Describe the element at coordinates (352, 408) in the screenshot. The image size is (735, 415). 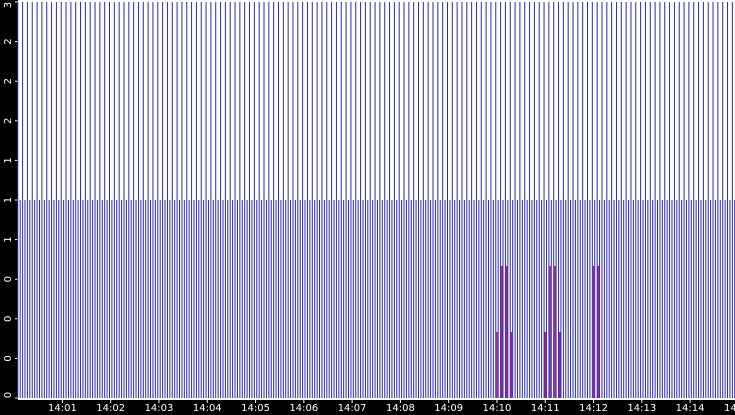
I see `x-tick-label: 14:07` at that location.